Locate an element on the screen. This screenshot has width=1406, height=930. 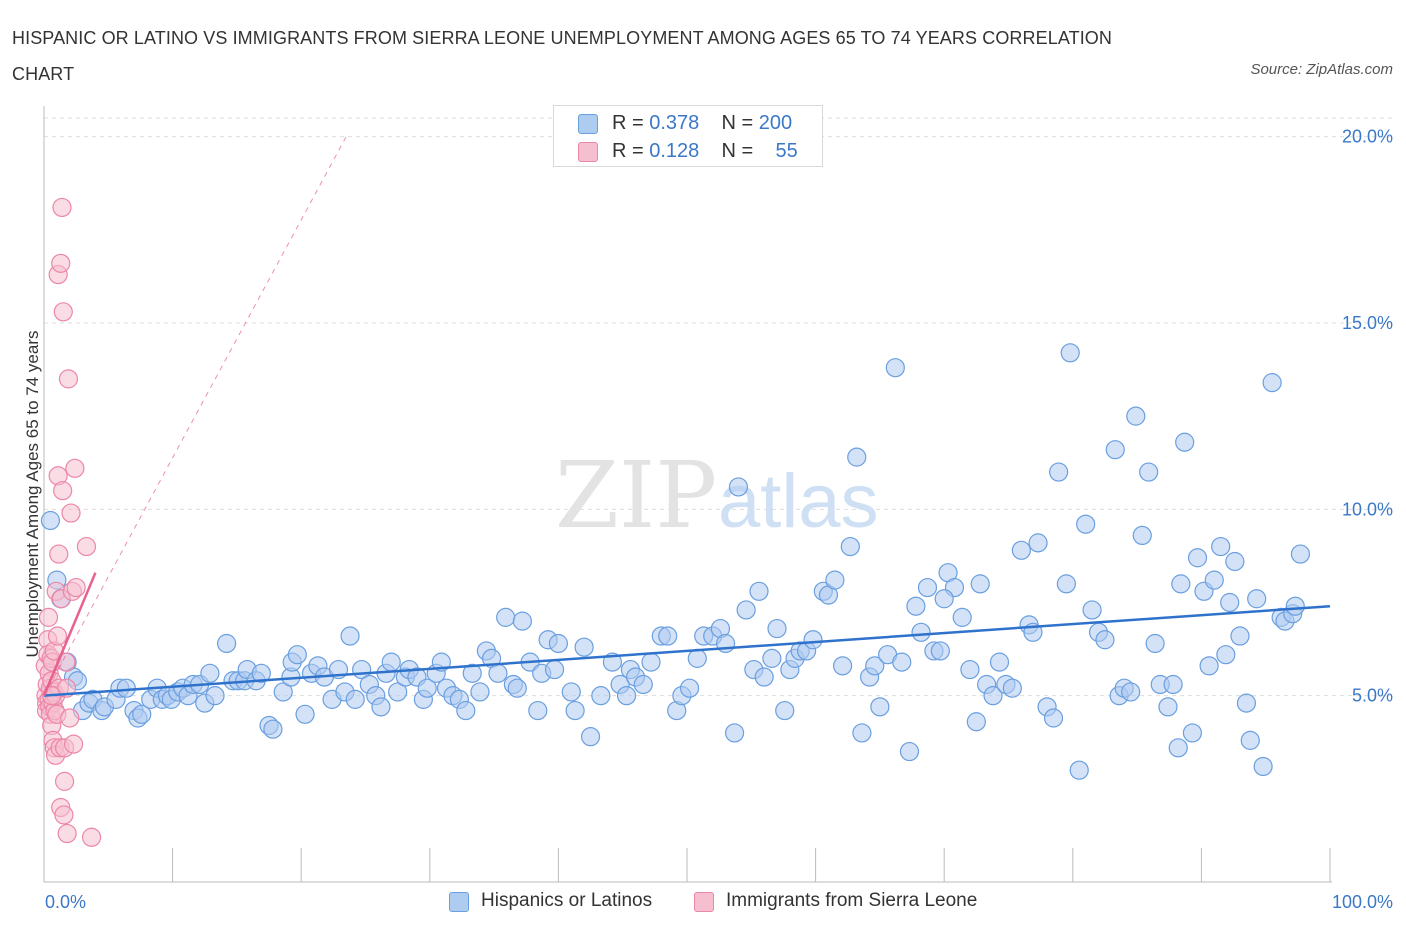
bottom-legend-swatch-blue is located at coordinates (459, 902).